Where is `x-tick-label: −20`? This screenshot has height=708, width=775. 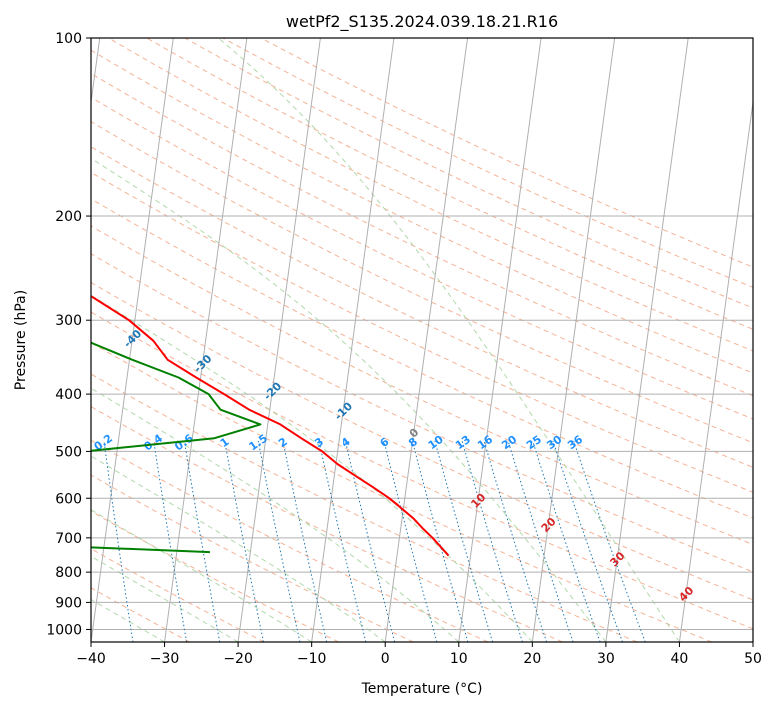
x-tick-label: −20 is located at coordinates (238, 659).